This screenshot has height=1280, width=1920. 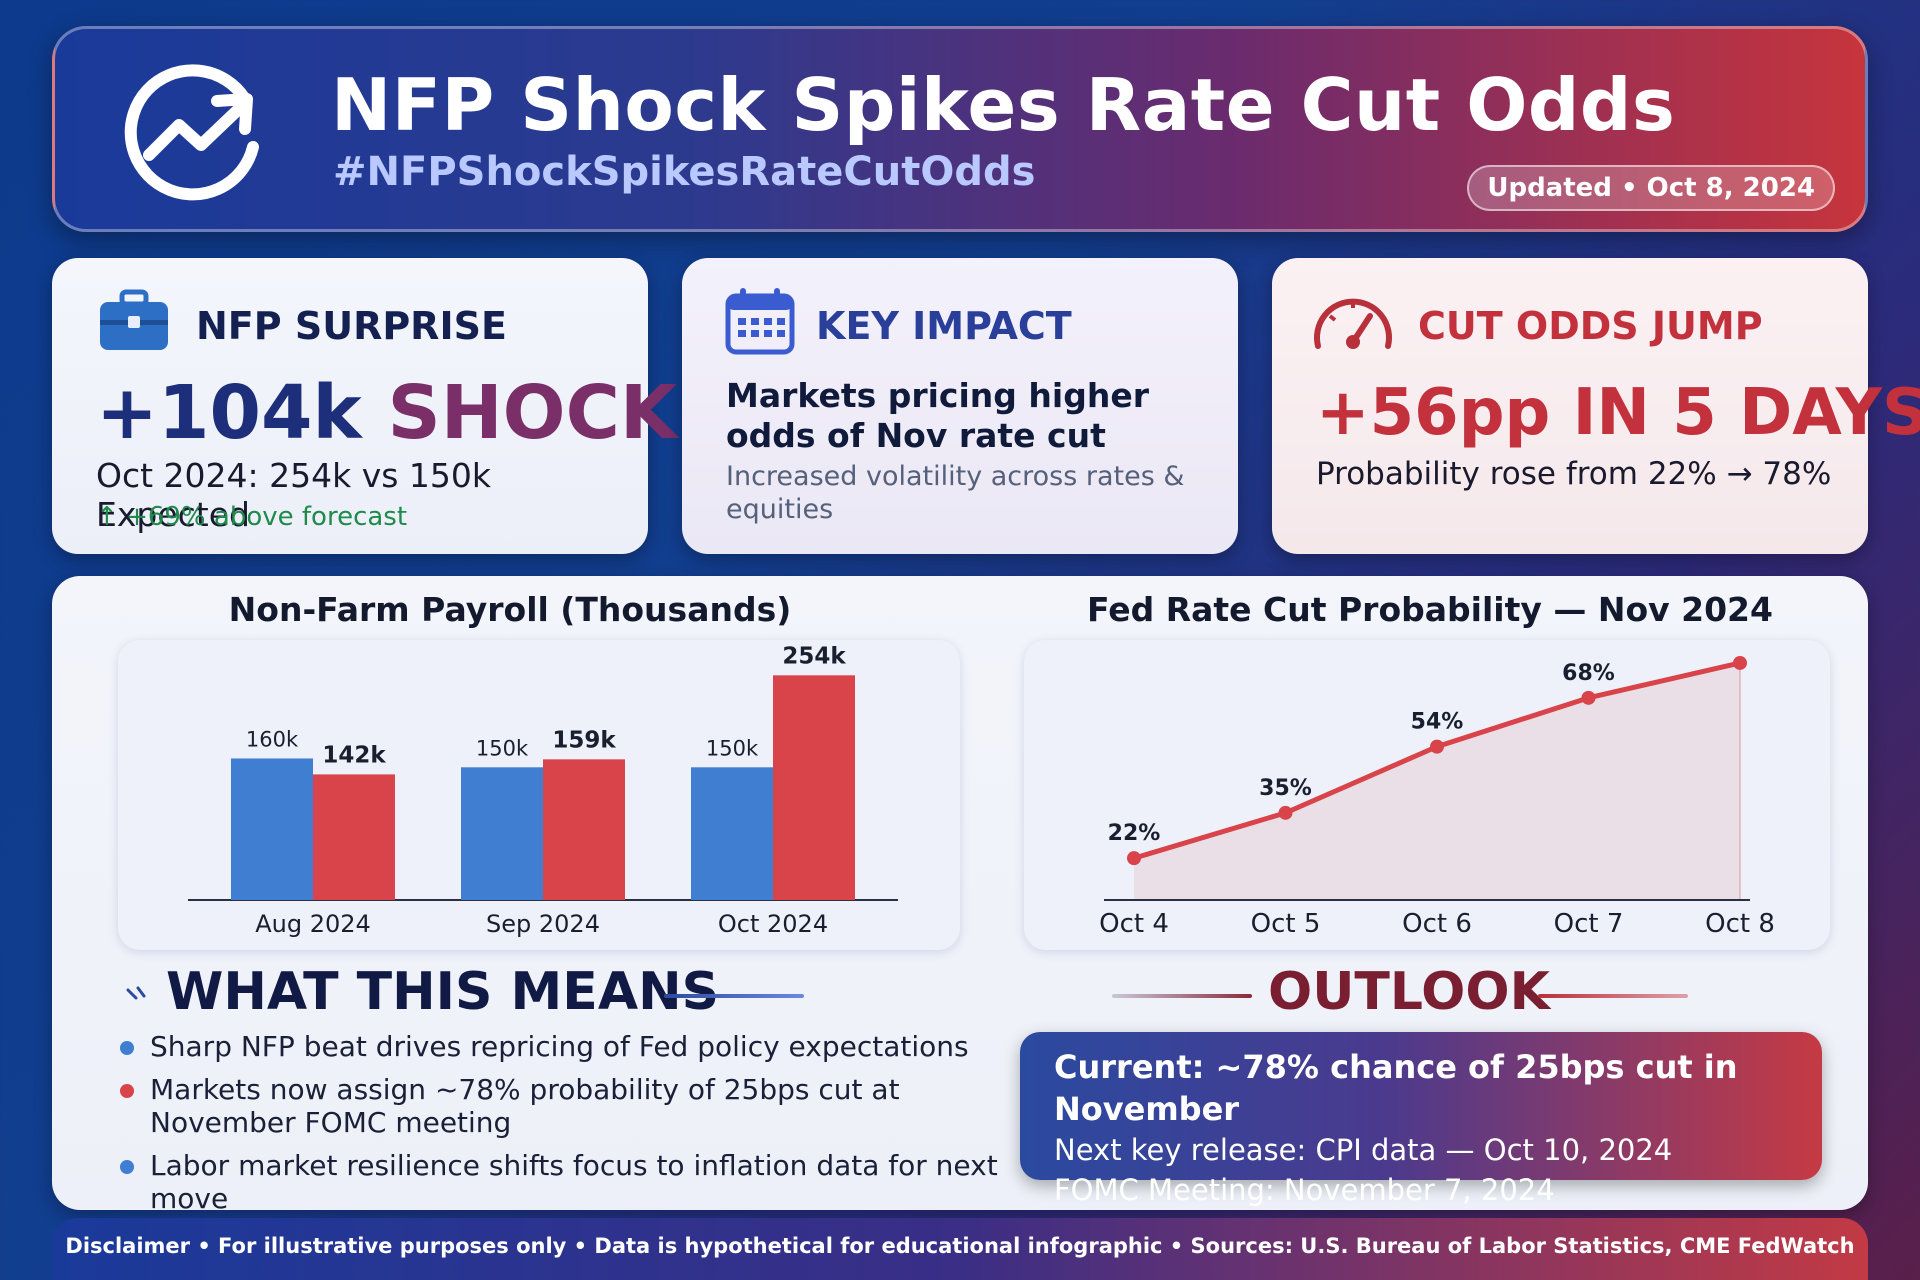 What do you see at coordinates (1182, 996) in the screenshot?
I see `outlook-rule-left` at bounding box center [1182, 996].